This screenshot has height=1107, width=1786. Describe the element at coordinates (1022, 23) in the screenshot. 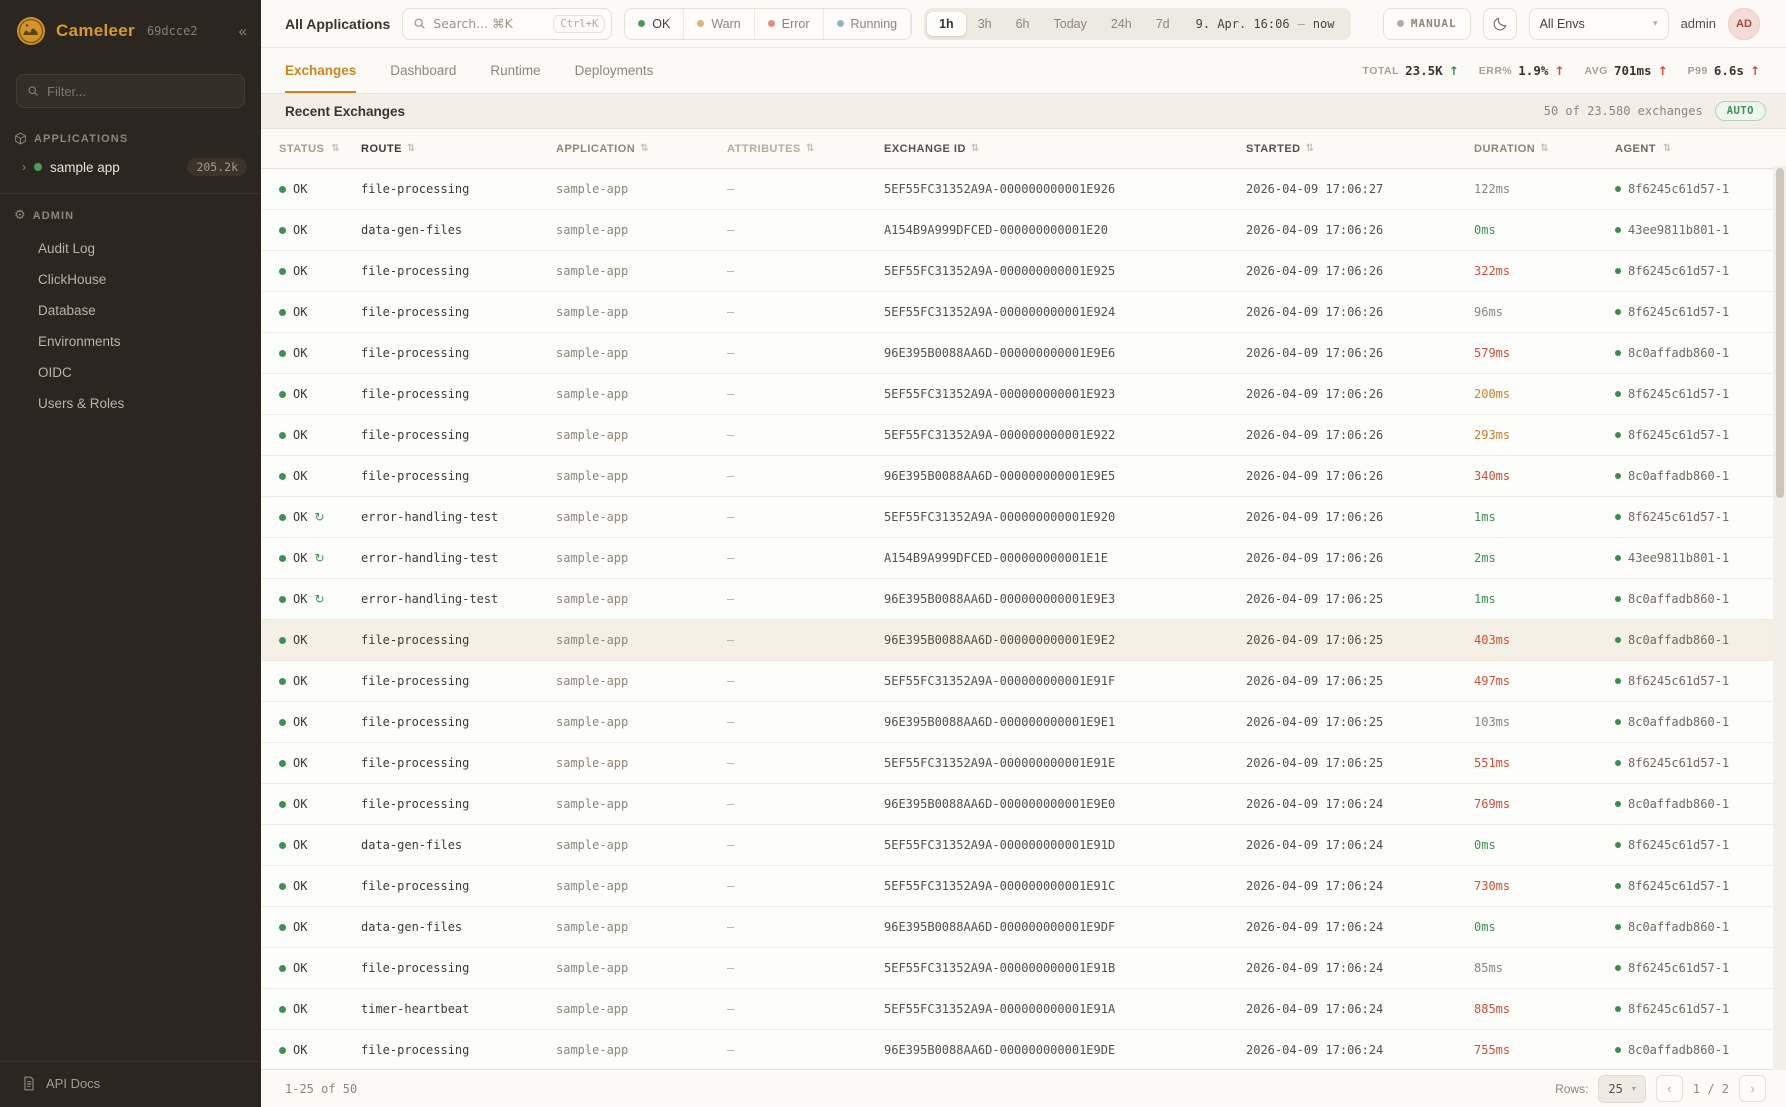

I see `time-range-button: 6h` at that location.